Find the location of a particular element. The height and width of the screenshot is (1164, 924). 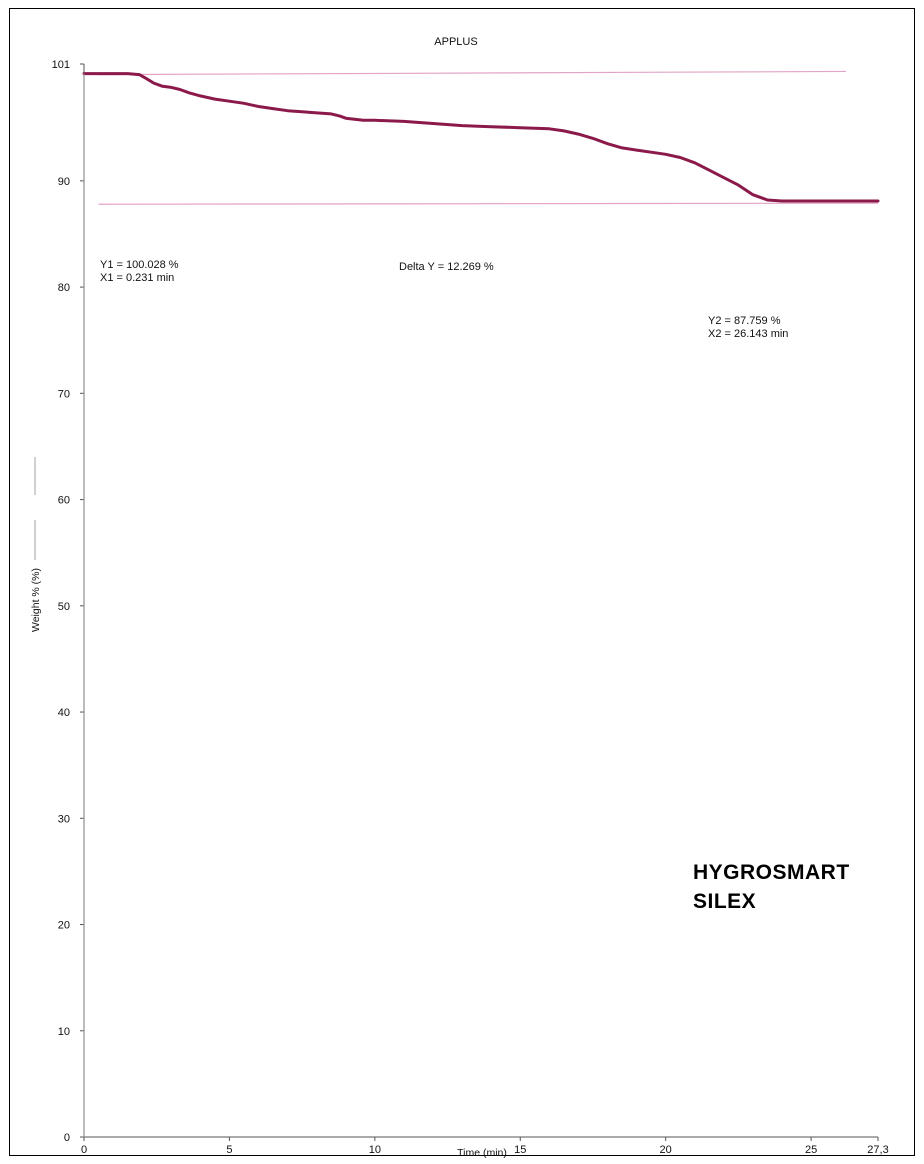

y-tick-label: 40 is located at coordinates (64, 713).